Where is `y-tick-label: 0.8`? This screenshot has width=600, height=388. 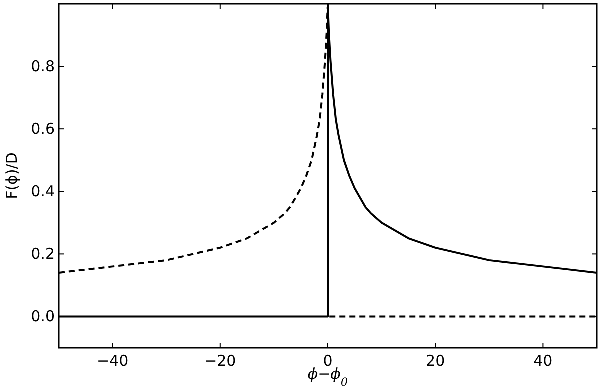 y-tick-label: 0.8 is located at coordinates (43, 67).